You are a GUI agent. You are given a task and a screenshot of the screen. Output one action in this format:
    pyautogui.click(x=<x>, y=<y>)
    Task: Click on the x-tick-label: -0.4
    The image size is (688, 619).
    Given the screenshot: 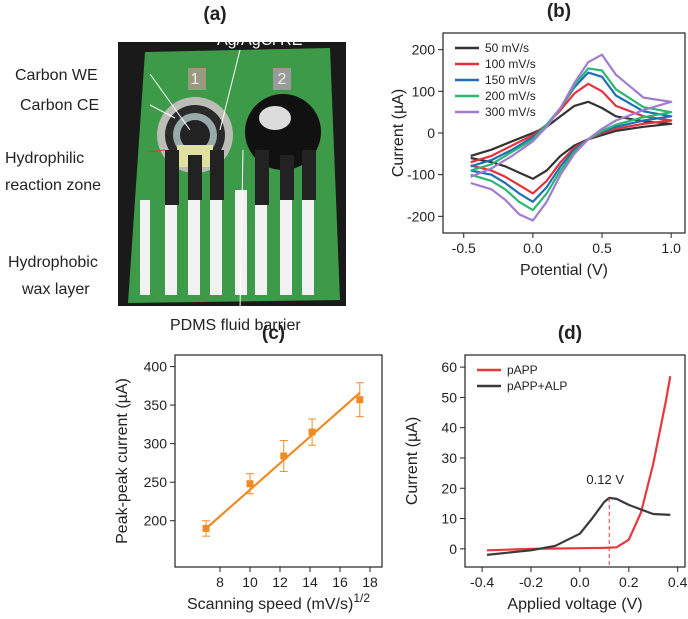 What is the action you would take?
    pyautogui.click(x=482, y=582)
    